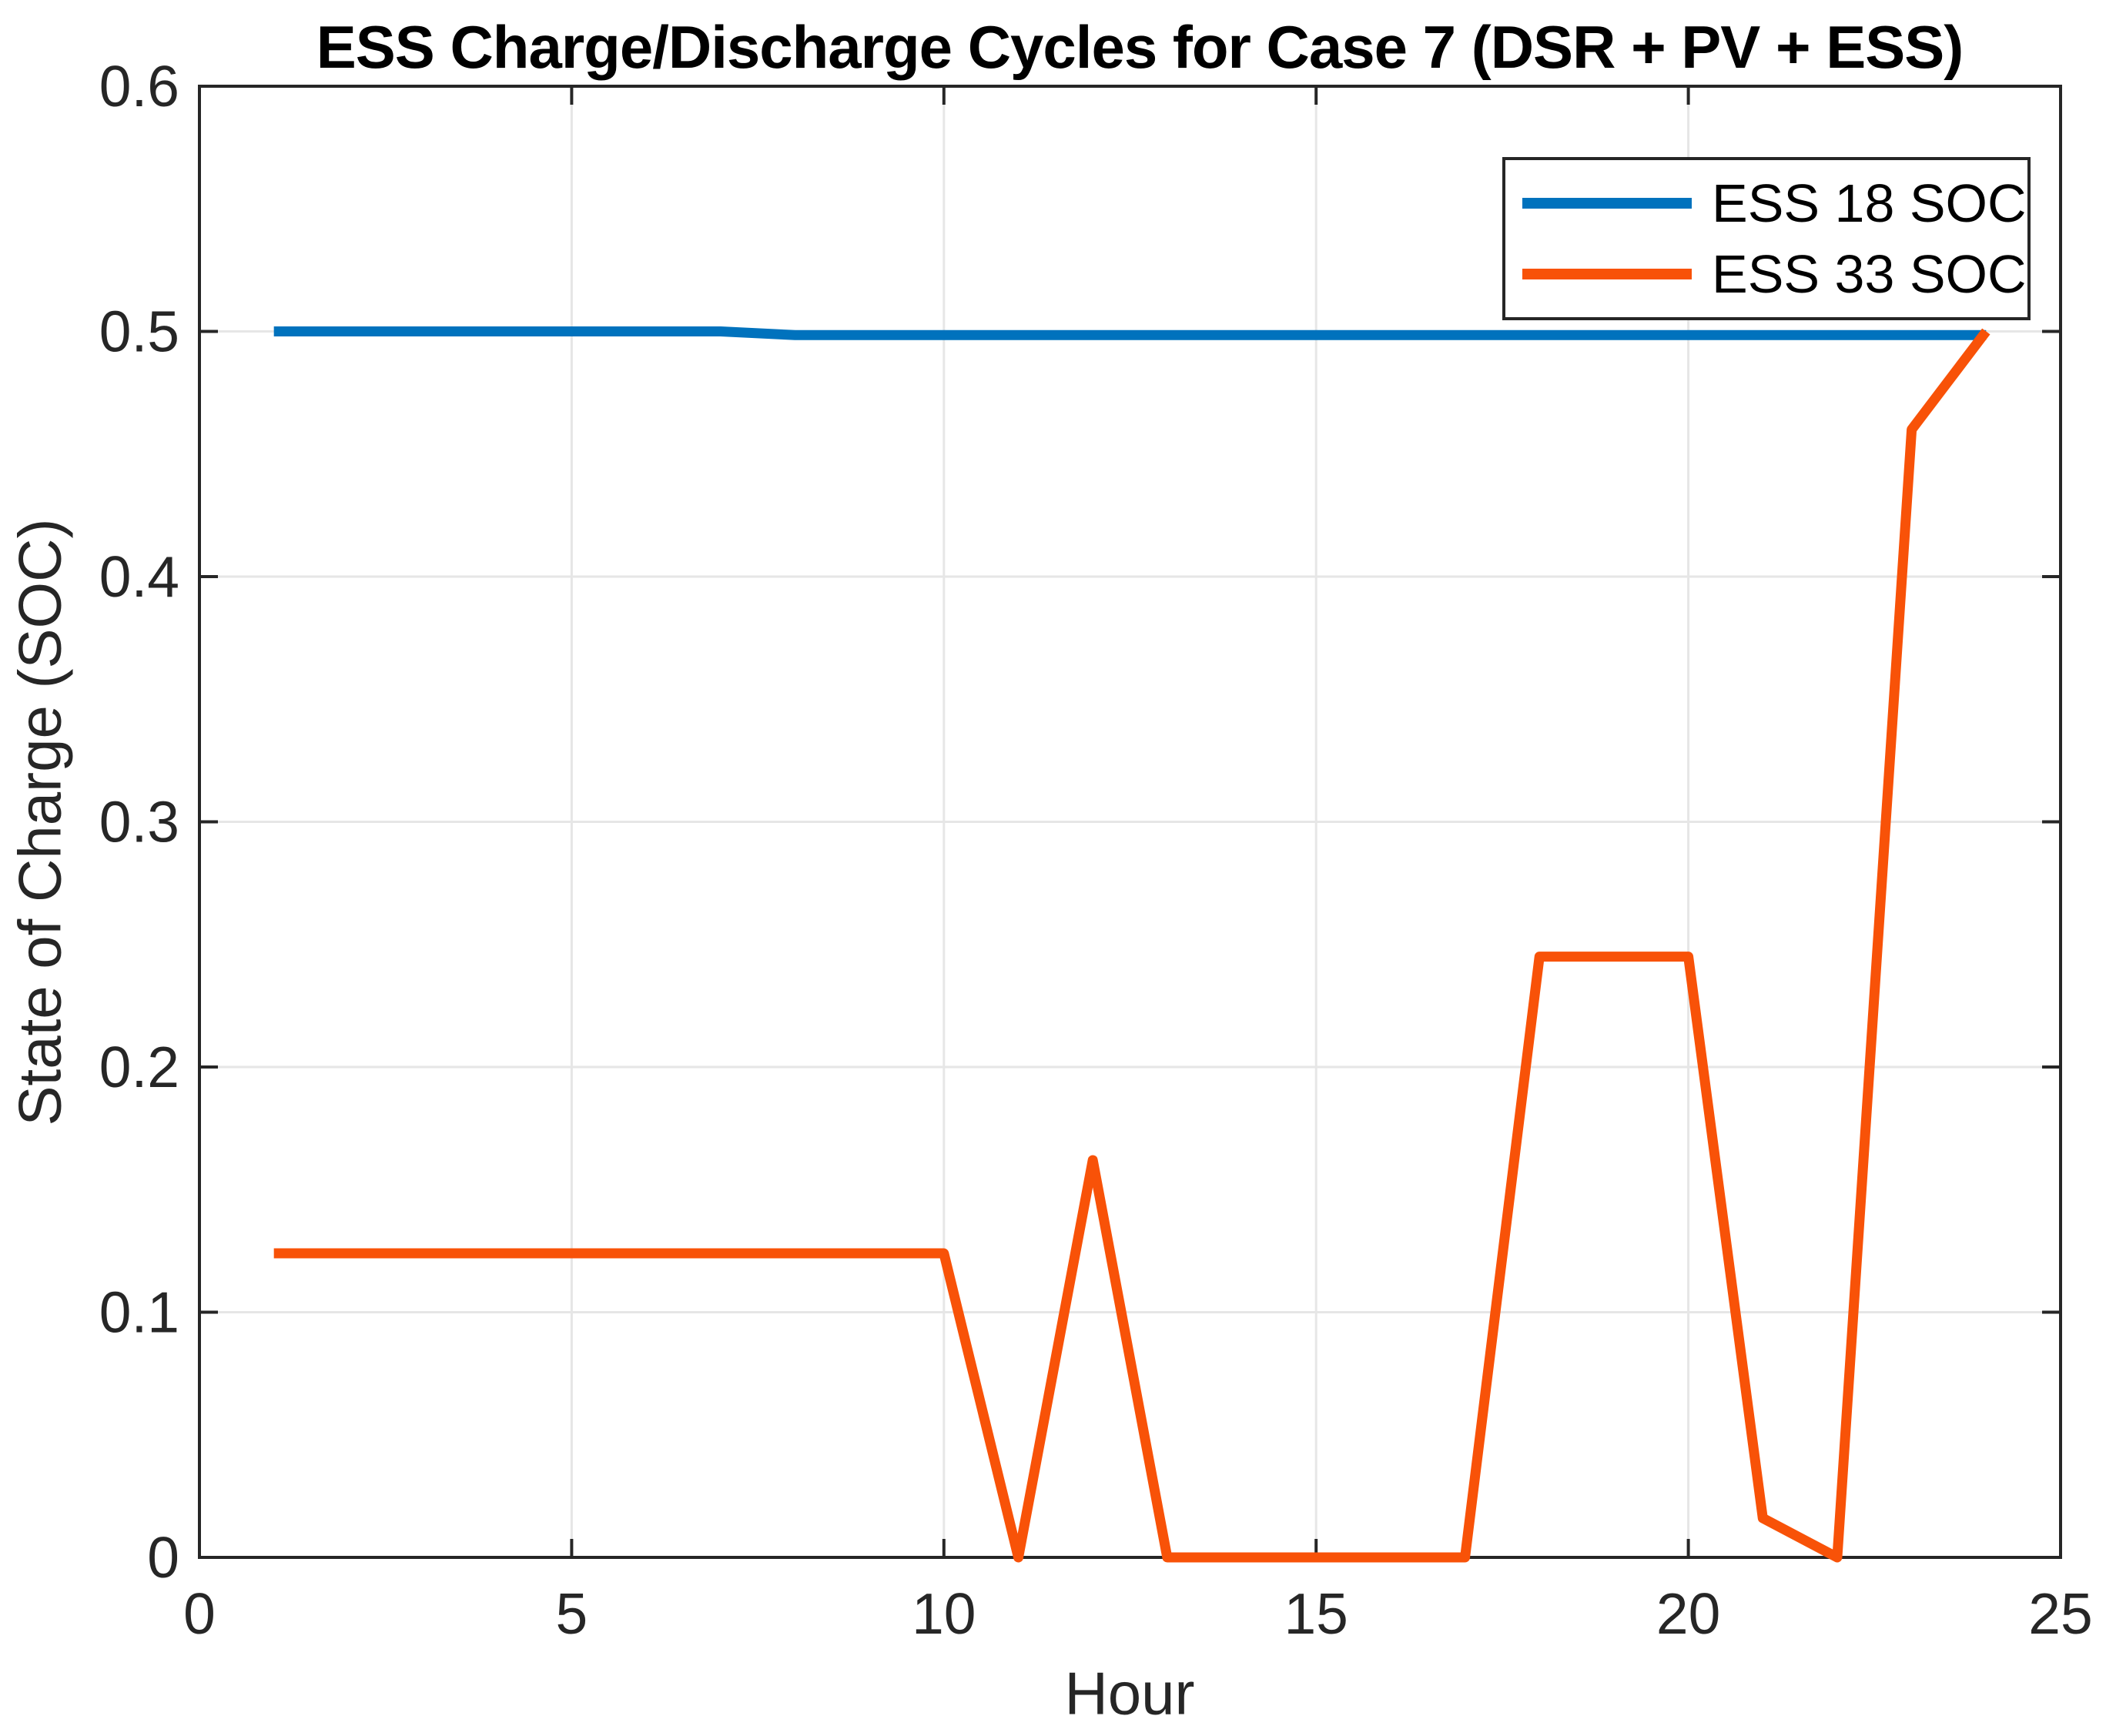  What do you see at coordinates (1688, 1613) in the screenshot?
I see `x-tick-label: 20` at bounding box center [1688, 1613].